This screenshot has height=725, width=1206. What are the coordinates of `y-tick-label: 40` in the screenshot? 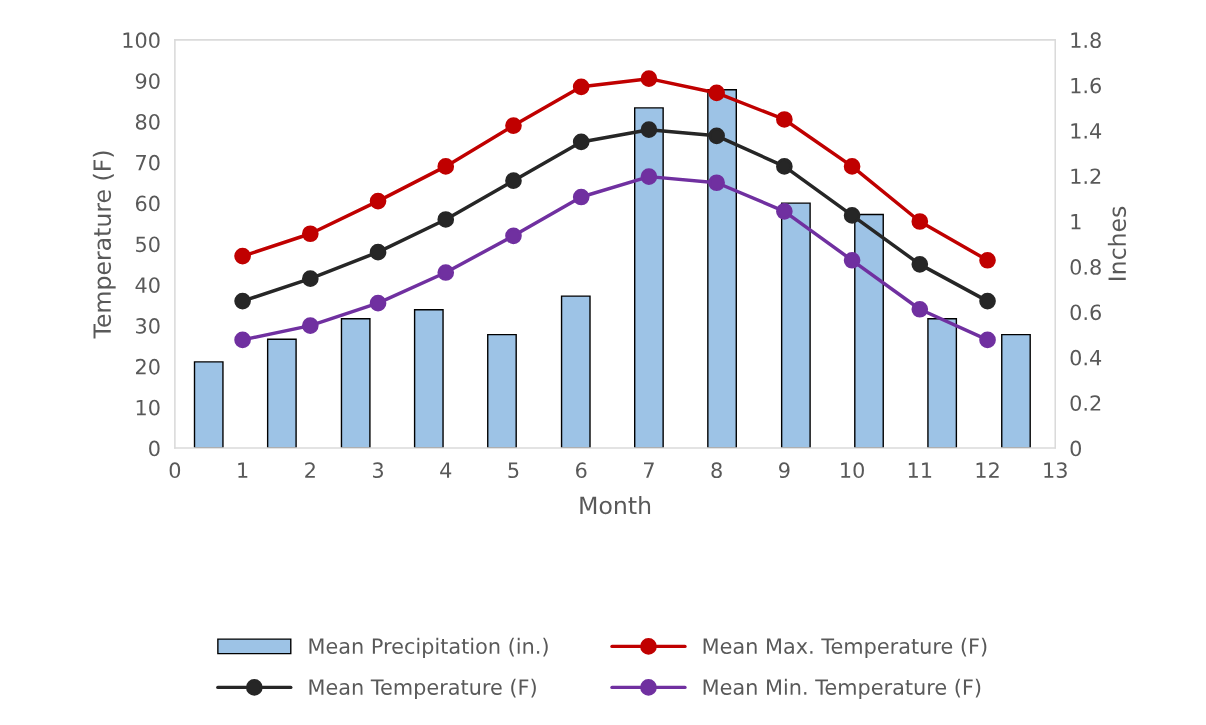 It's located at (147, 285).